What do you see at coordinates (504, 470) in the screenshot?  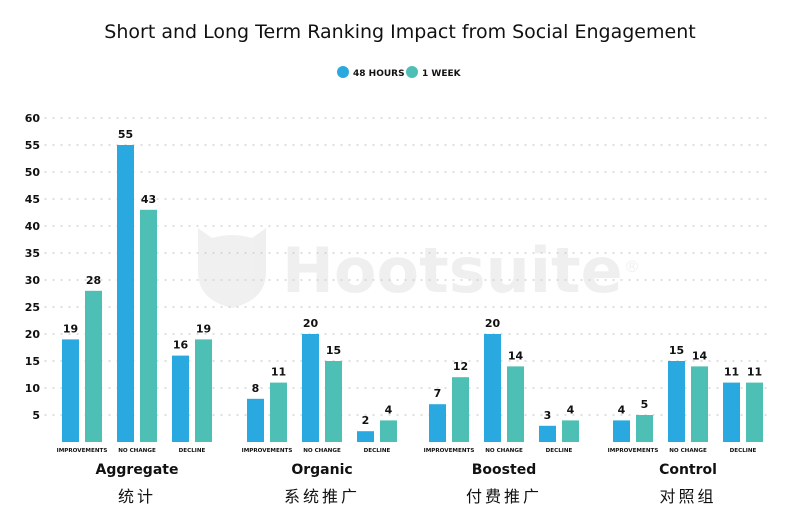 I see `group-label: Boosted` at bounding box center [504, 470].